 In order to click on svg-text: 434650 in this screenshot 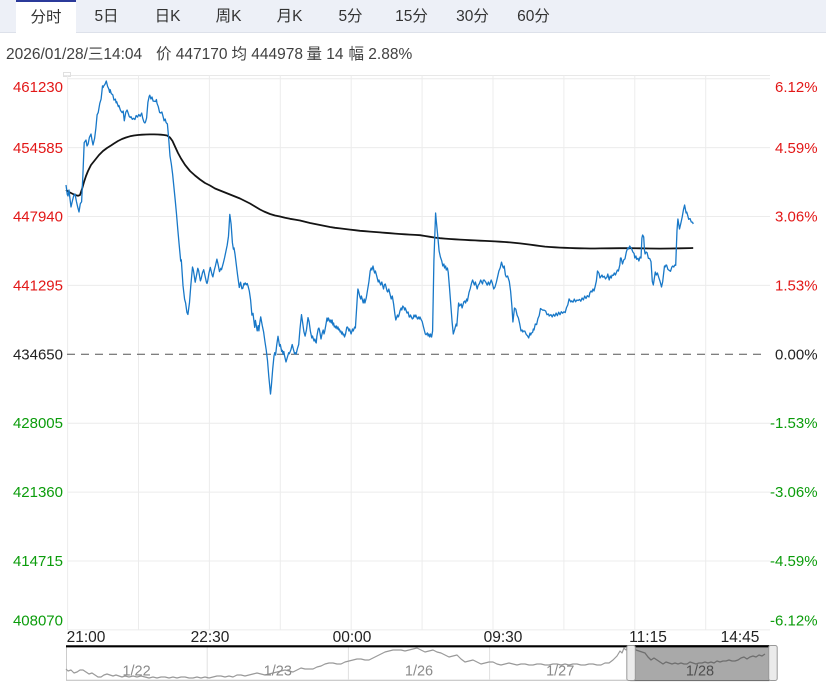, I will do `click(38, 354)`.